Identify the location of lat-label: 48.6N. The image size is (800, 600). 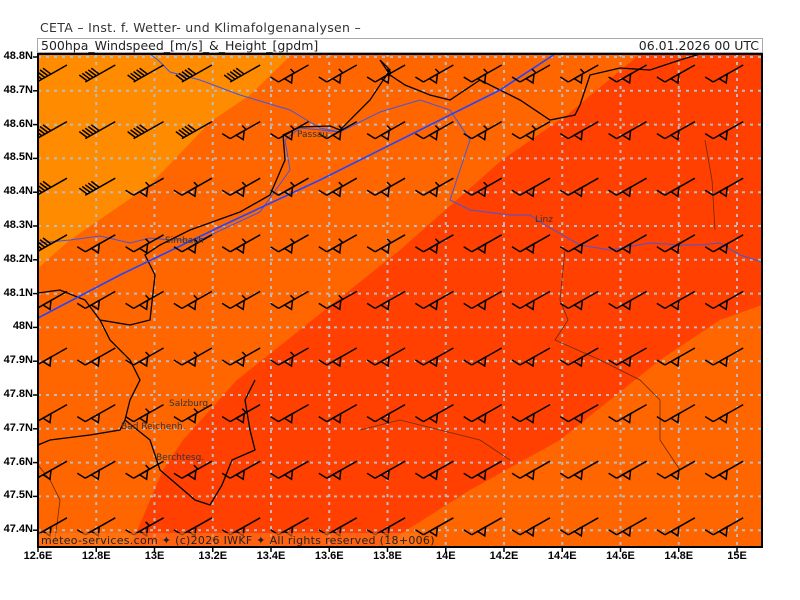
(18, 123).